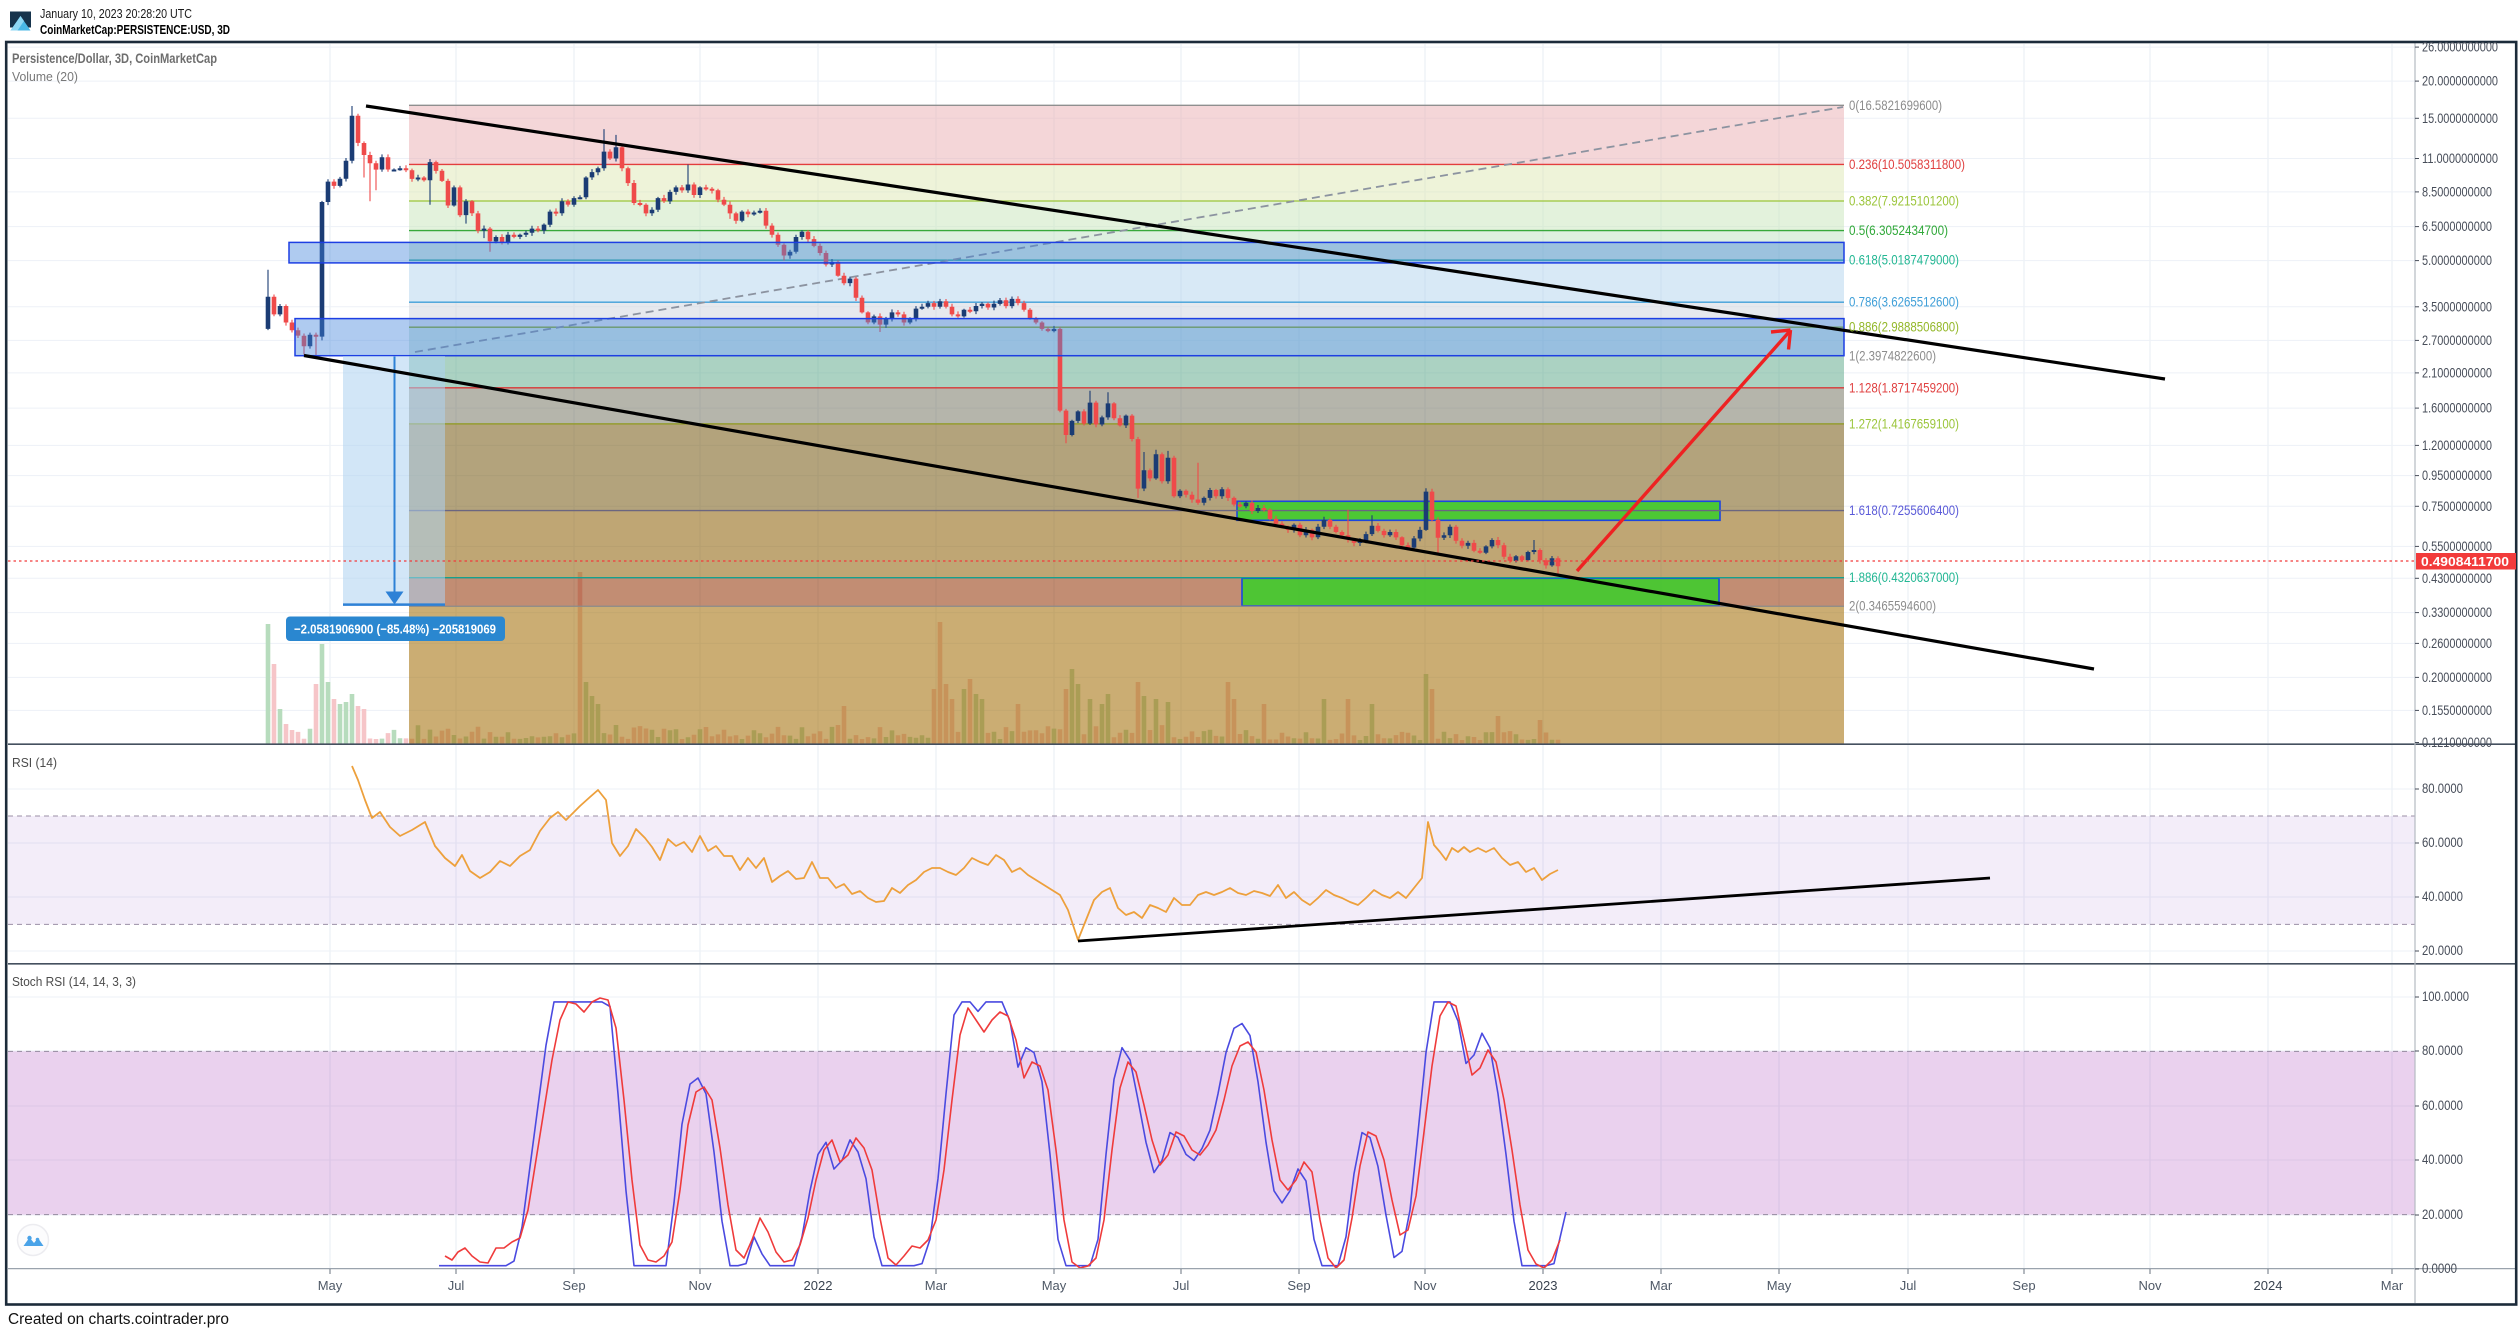 The width and height of the screenshot is (2518, 1330). Describe the element at coordinates (2457, 546) in the screenshot. I see `svg-text: 0.5500000000` at that location.